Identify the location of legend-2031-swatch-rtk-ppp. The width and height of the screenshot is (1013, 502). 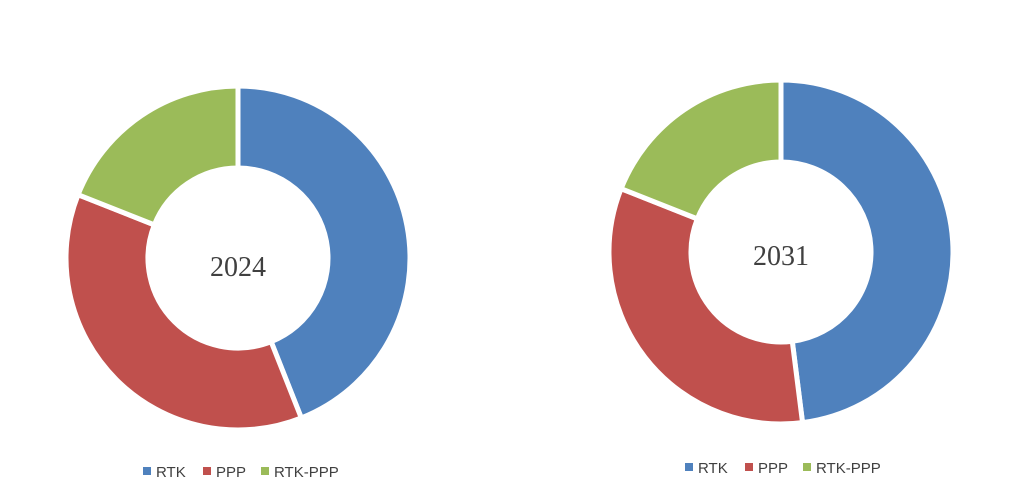
(807, 467).